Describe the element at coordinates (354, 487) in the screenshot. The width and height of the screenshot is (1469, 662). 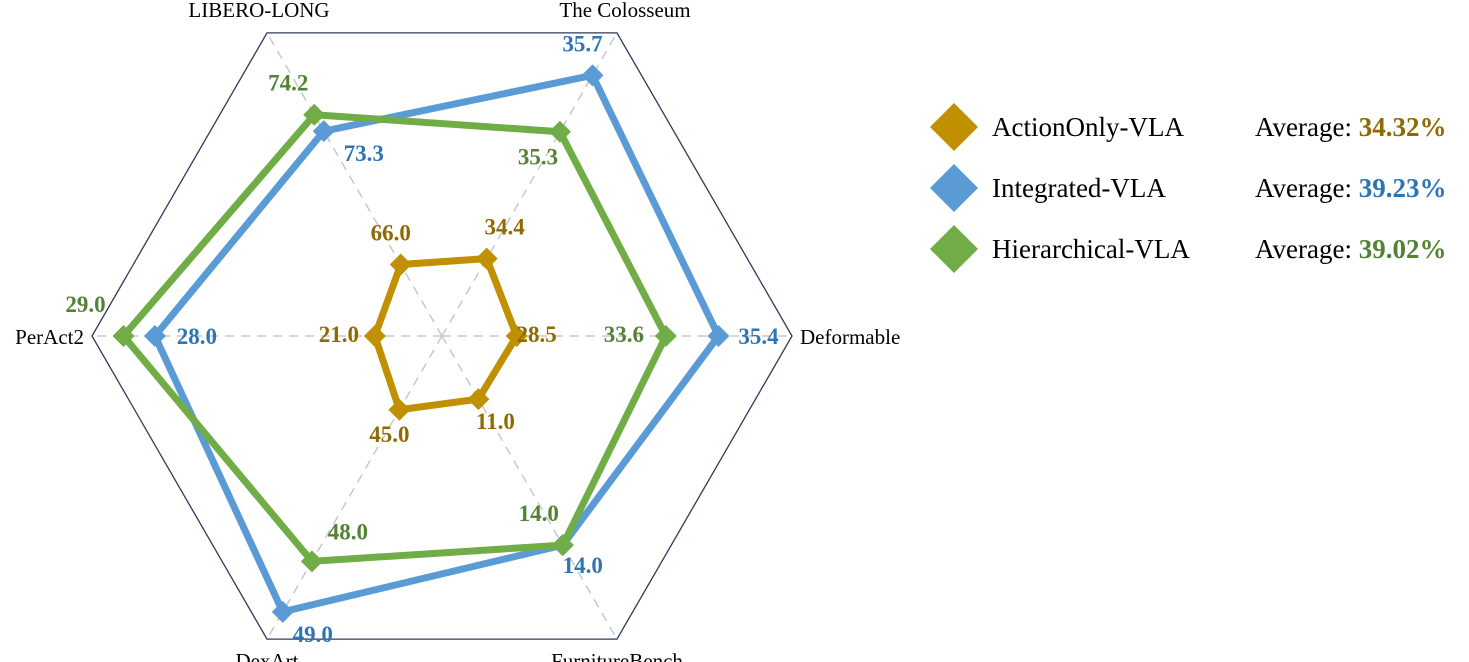
I see `radar-spoke-dexart` at that location.